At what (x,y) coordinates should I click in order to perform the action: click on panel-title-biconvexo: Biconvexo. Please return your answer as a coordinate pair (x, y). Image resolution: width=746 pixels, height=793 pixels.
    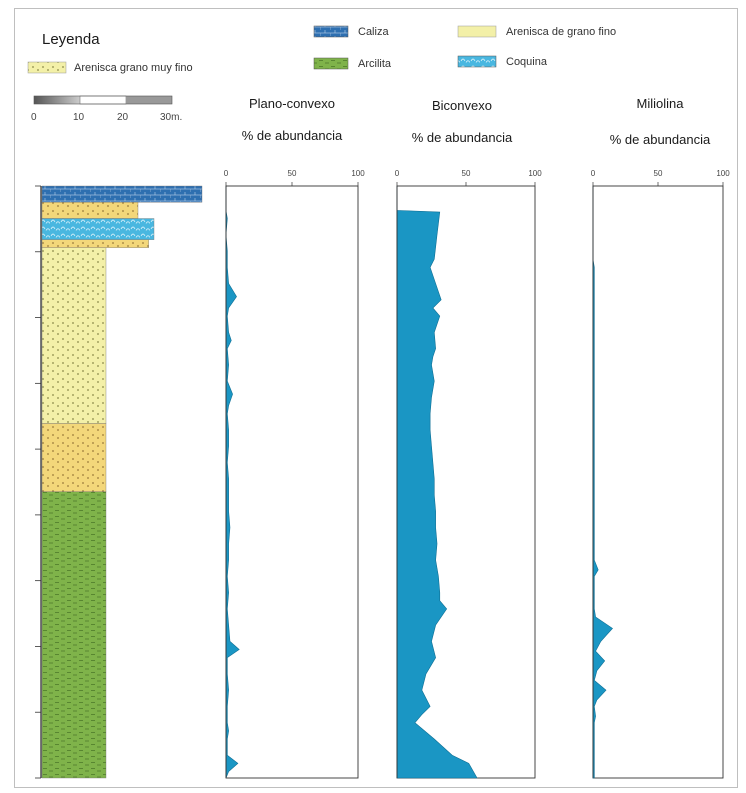
    Looking at the image, I should click on (462, 105).